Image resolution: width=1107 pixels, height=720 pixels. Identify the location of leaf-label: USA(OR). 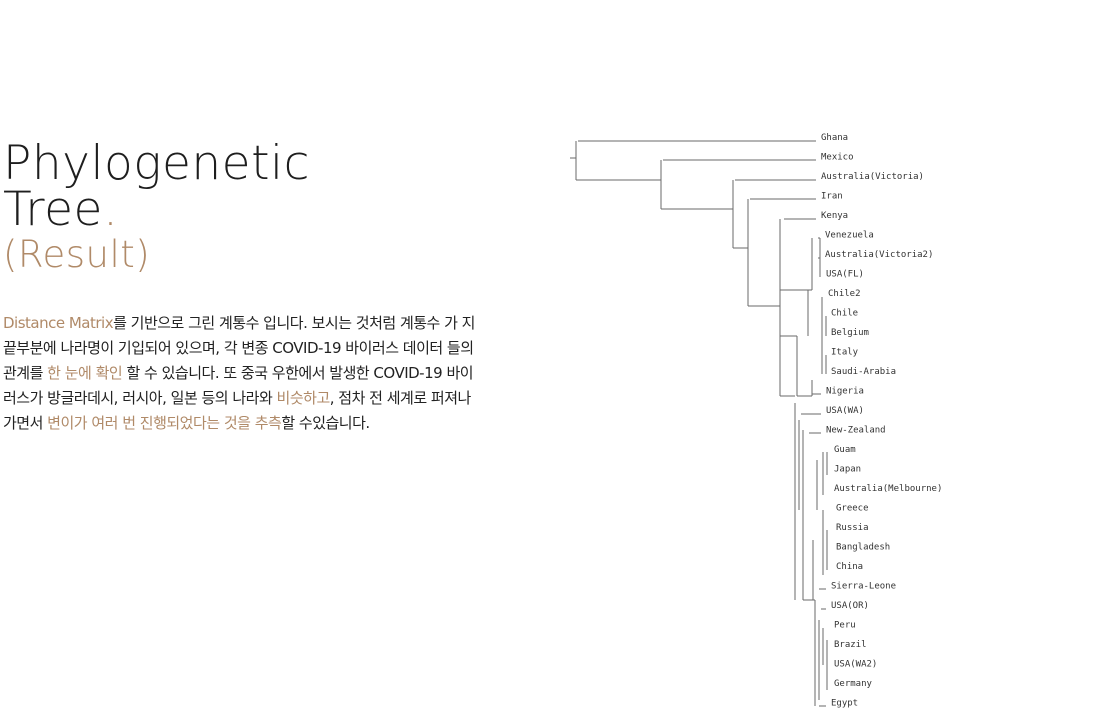
(850, 606).